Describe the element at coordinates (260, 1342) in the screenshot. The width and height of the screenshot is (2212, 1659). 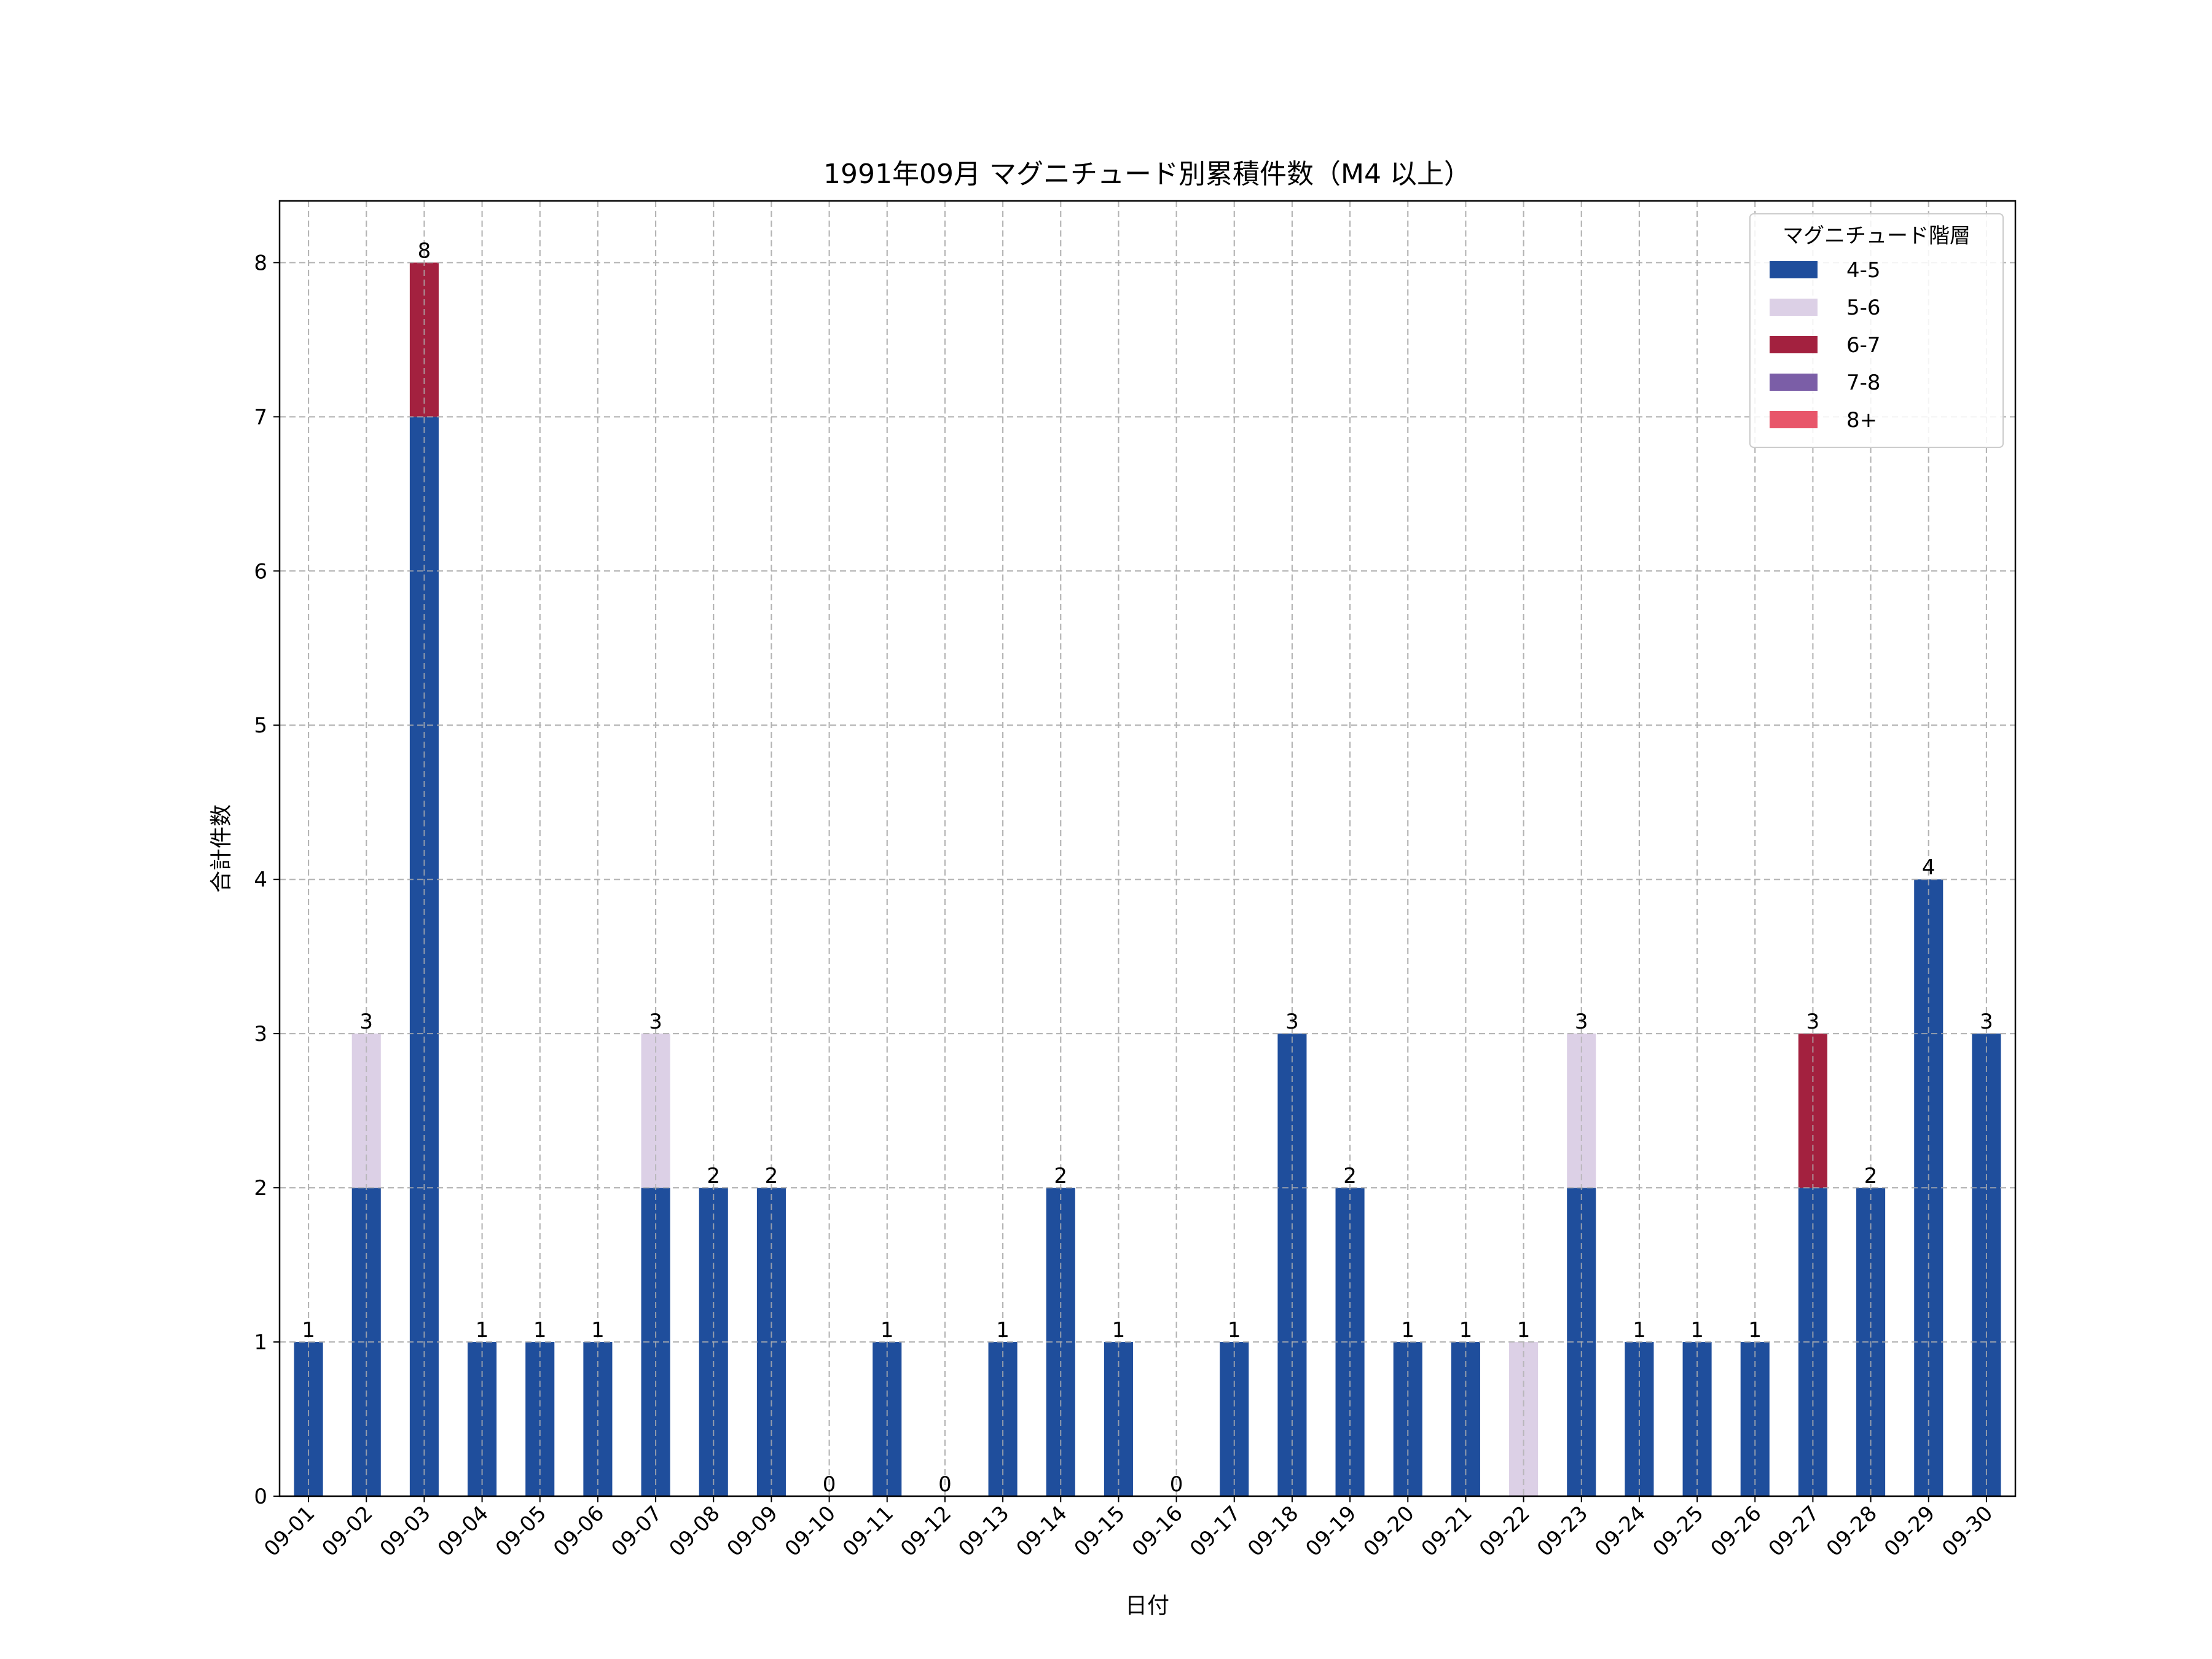
I see `y-tick-label: 1` at that location.